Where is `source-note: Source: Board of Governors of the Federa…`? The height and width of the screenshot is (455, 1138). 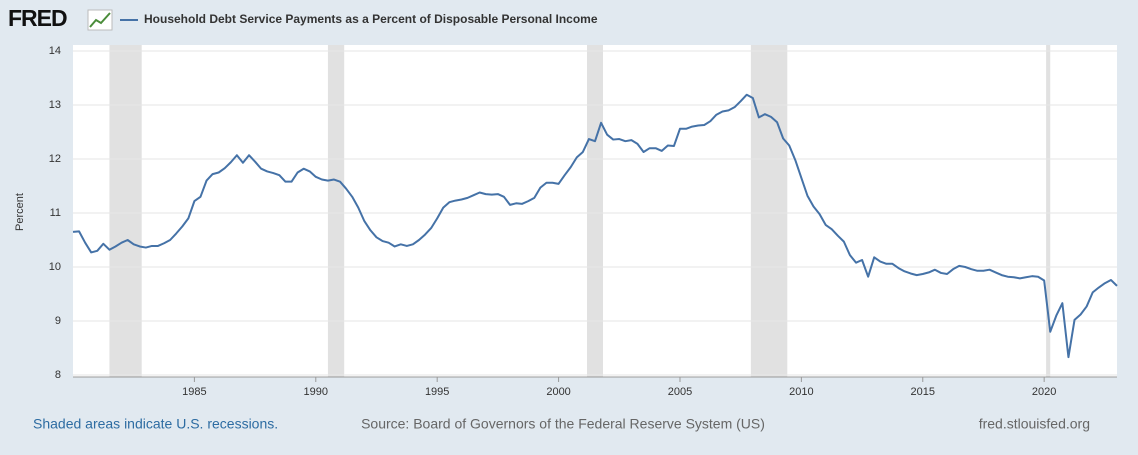 source-note: Source: Board of Governors of the Federa… is located at coordinates (563, 424).